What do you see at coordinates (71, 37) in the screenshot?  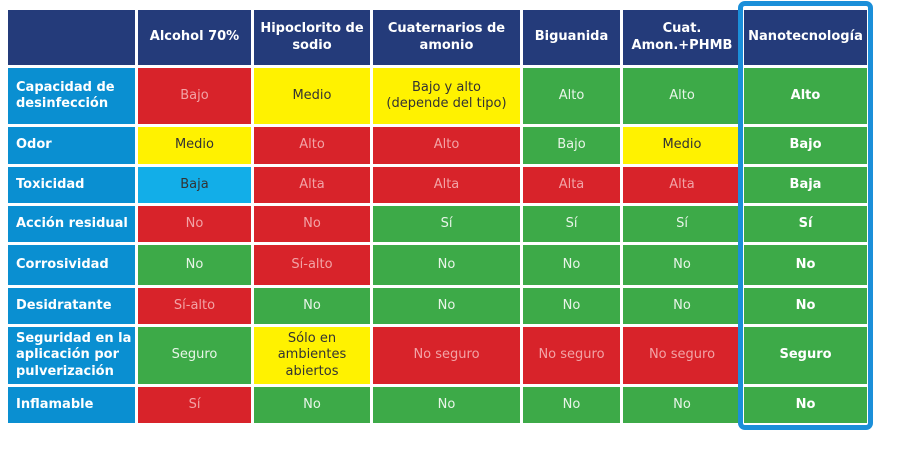 I see `table-corner` at bounding box center [71, 37].